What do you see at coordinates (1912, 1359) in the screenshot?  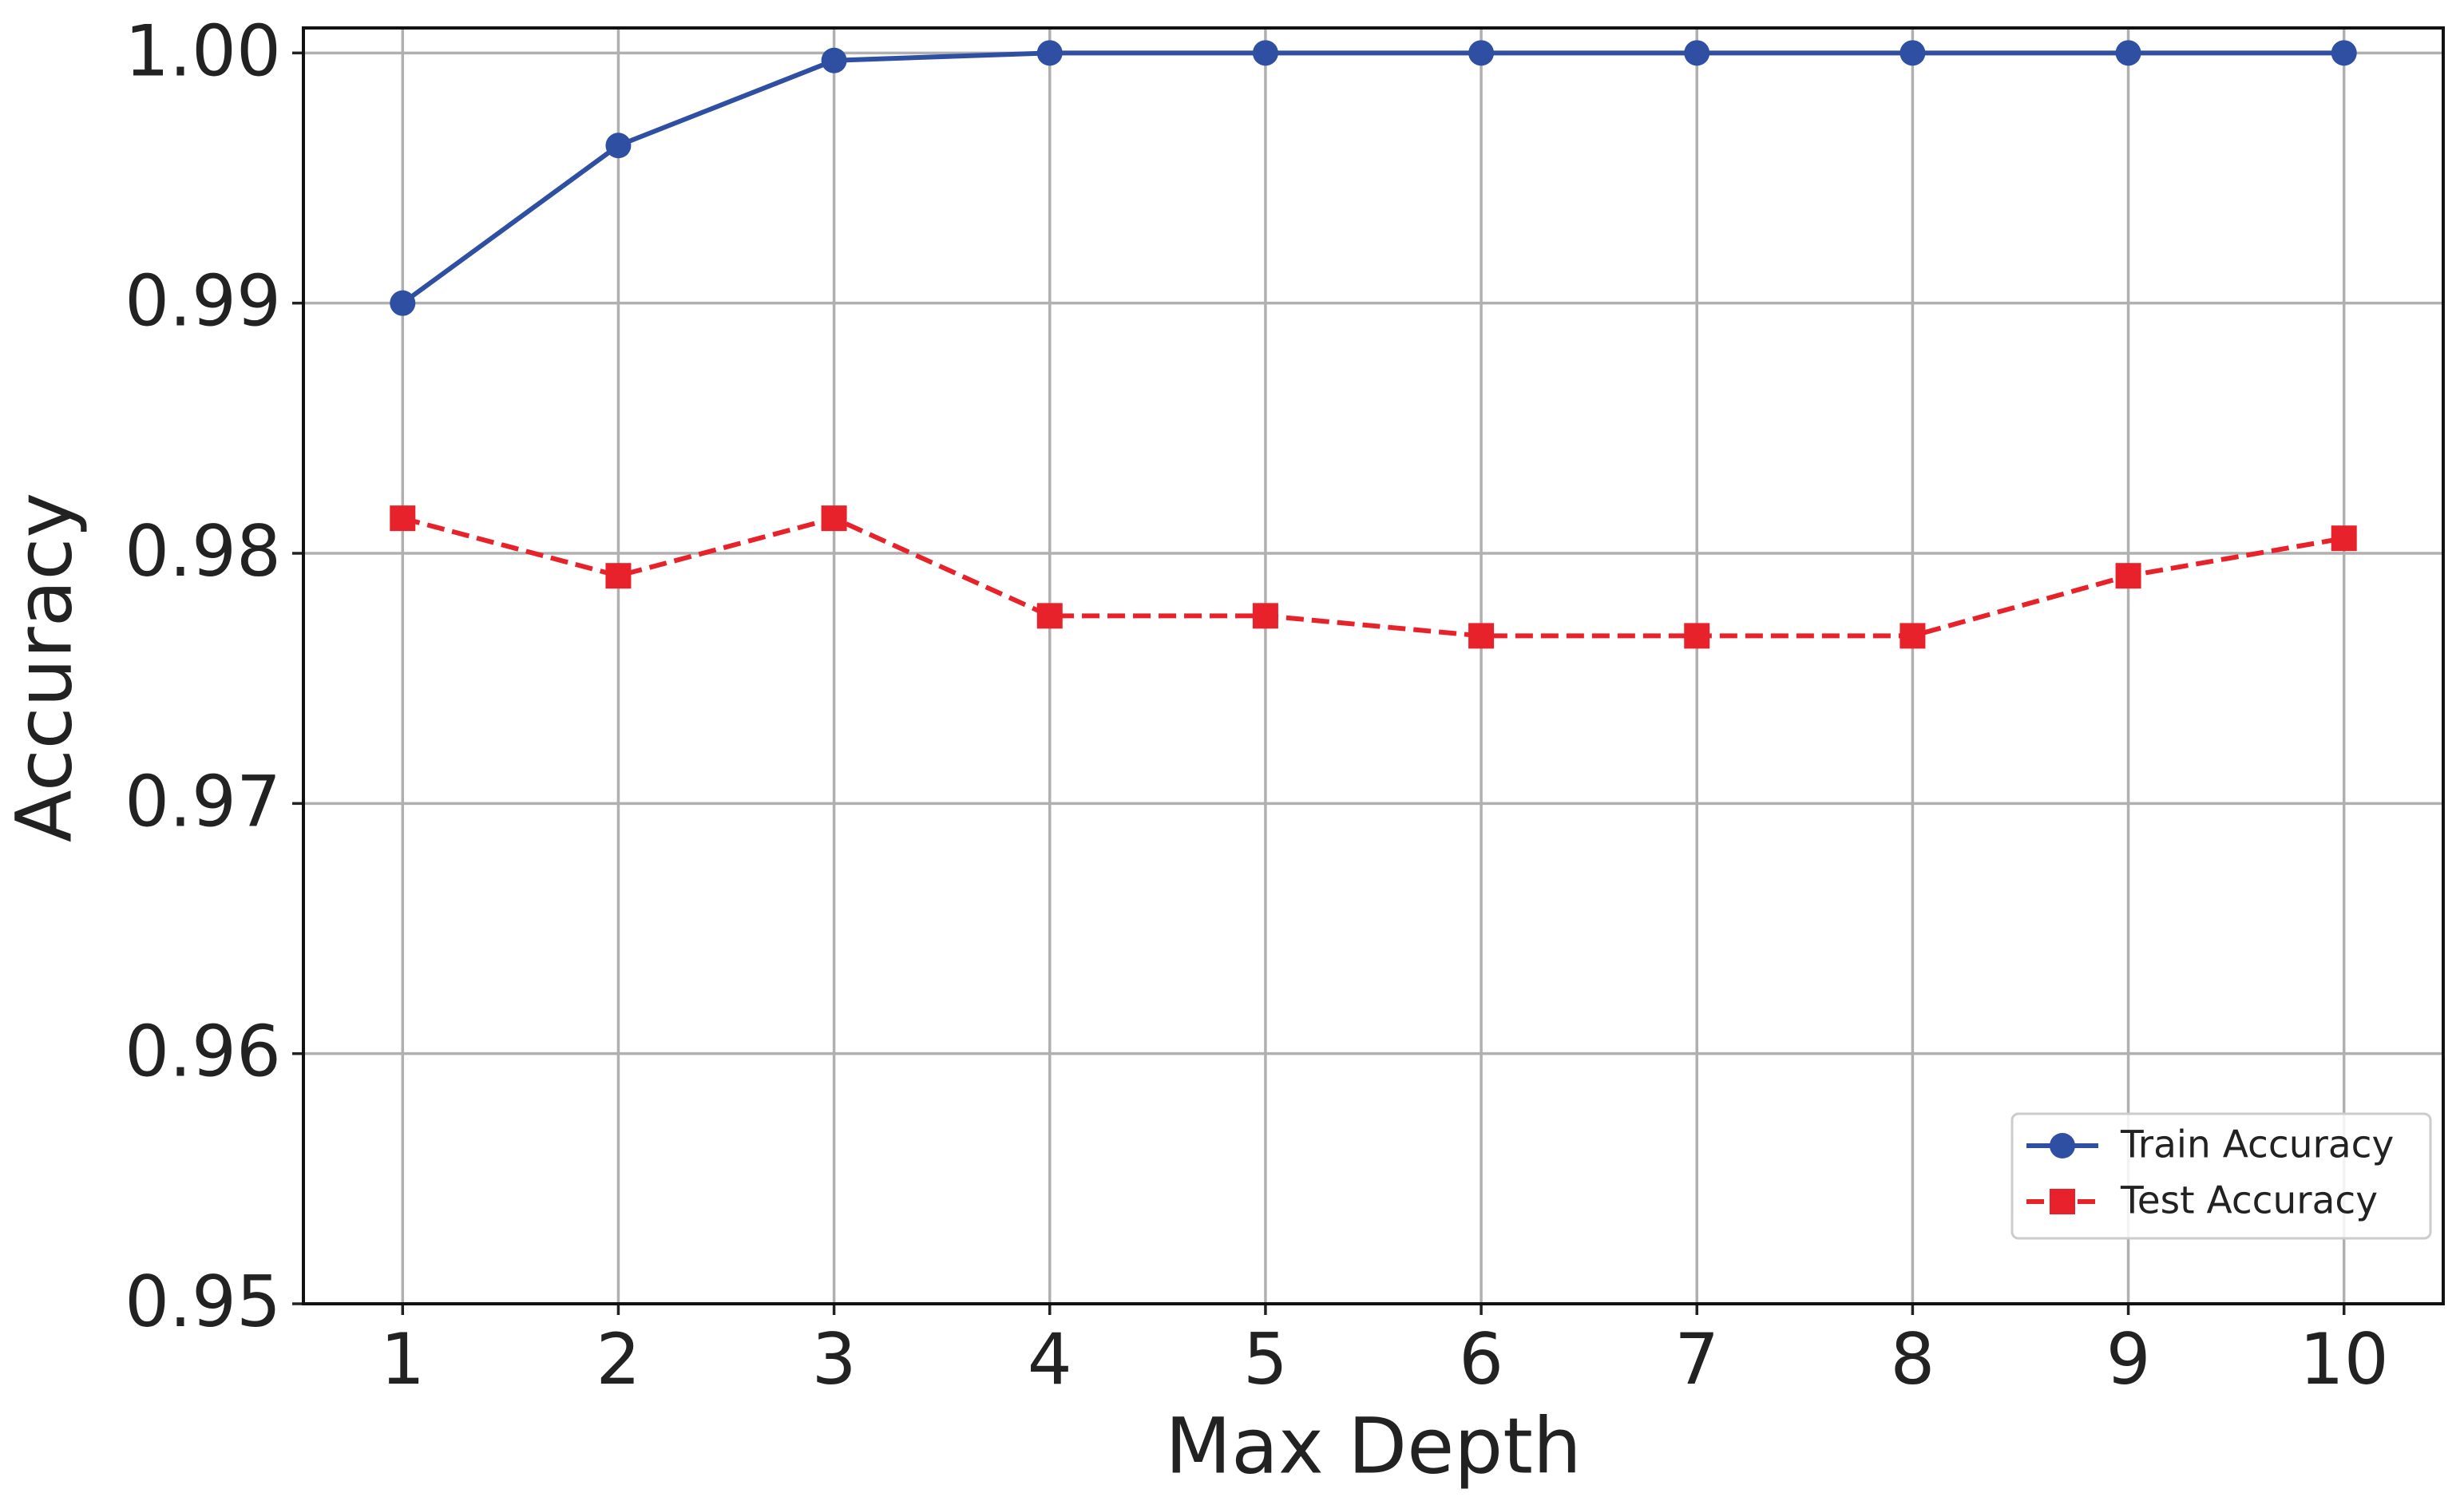 I see `x-tick-label: 8` at bounding box center [1912, 1359].